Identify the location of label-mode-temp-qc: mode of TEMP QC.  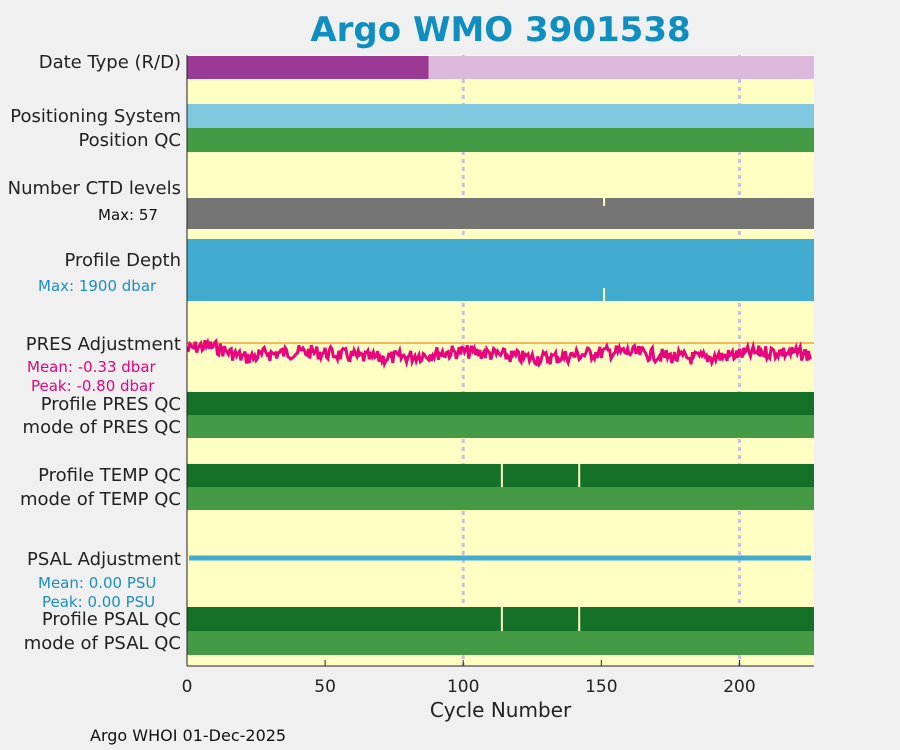
(100, 499).